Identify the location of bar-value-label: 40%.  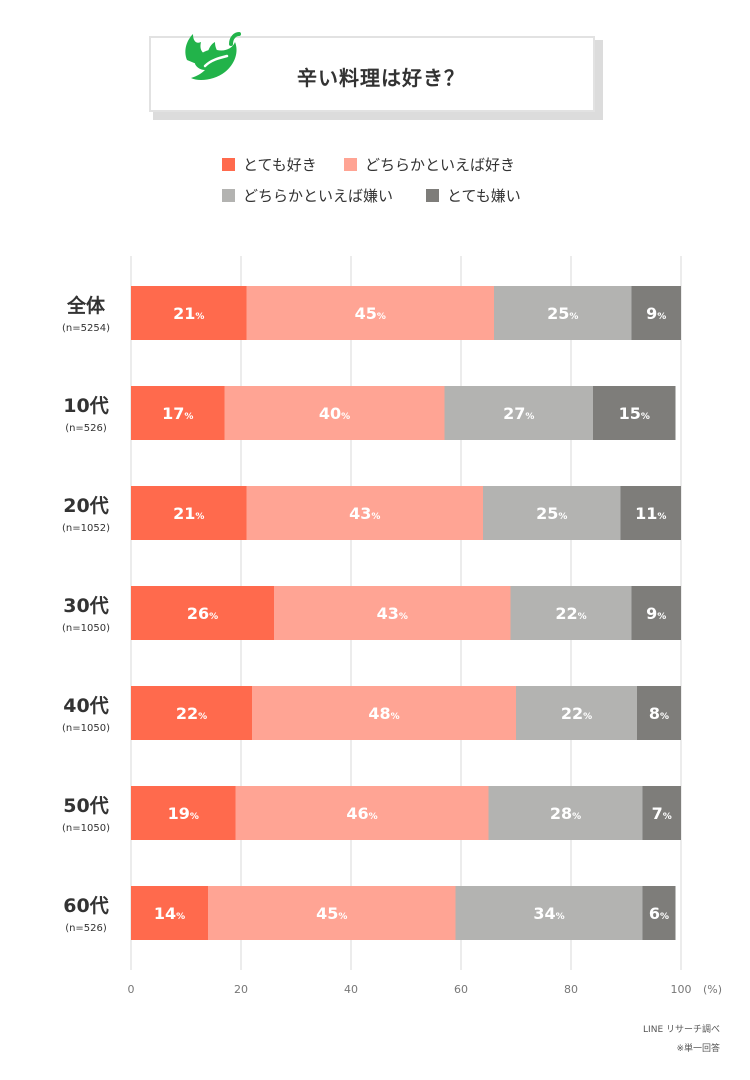
(334, 413).